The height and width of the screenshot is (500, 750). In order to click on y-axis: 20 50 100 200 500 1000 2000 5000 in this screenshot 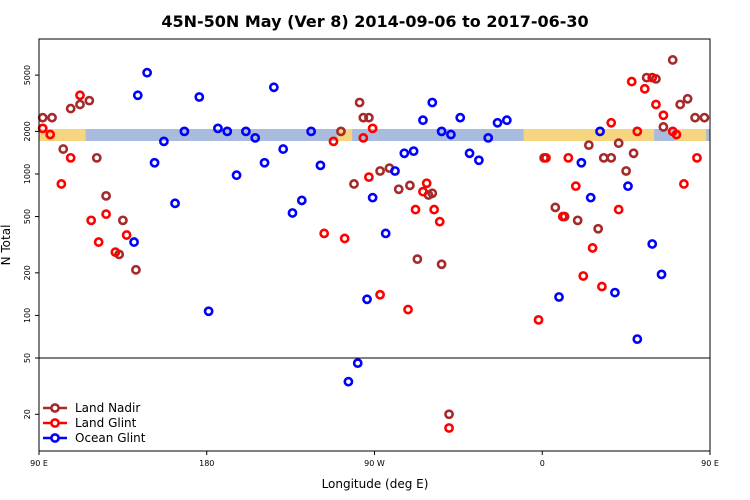, I will do `click(31, 242)`.